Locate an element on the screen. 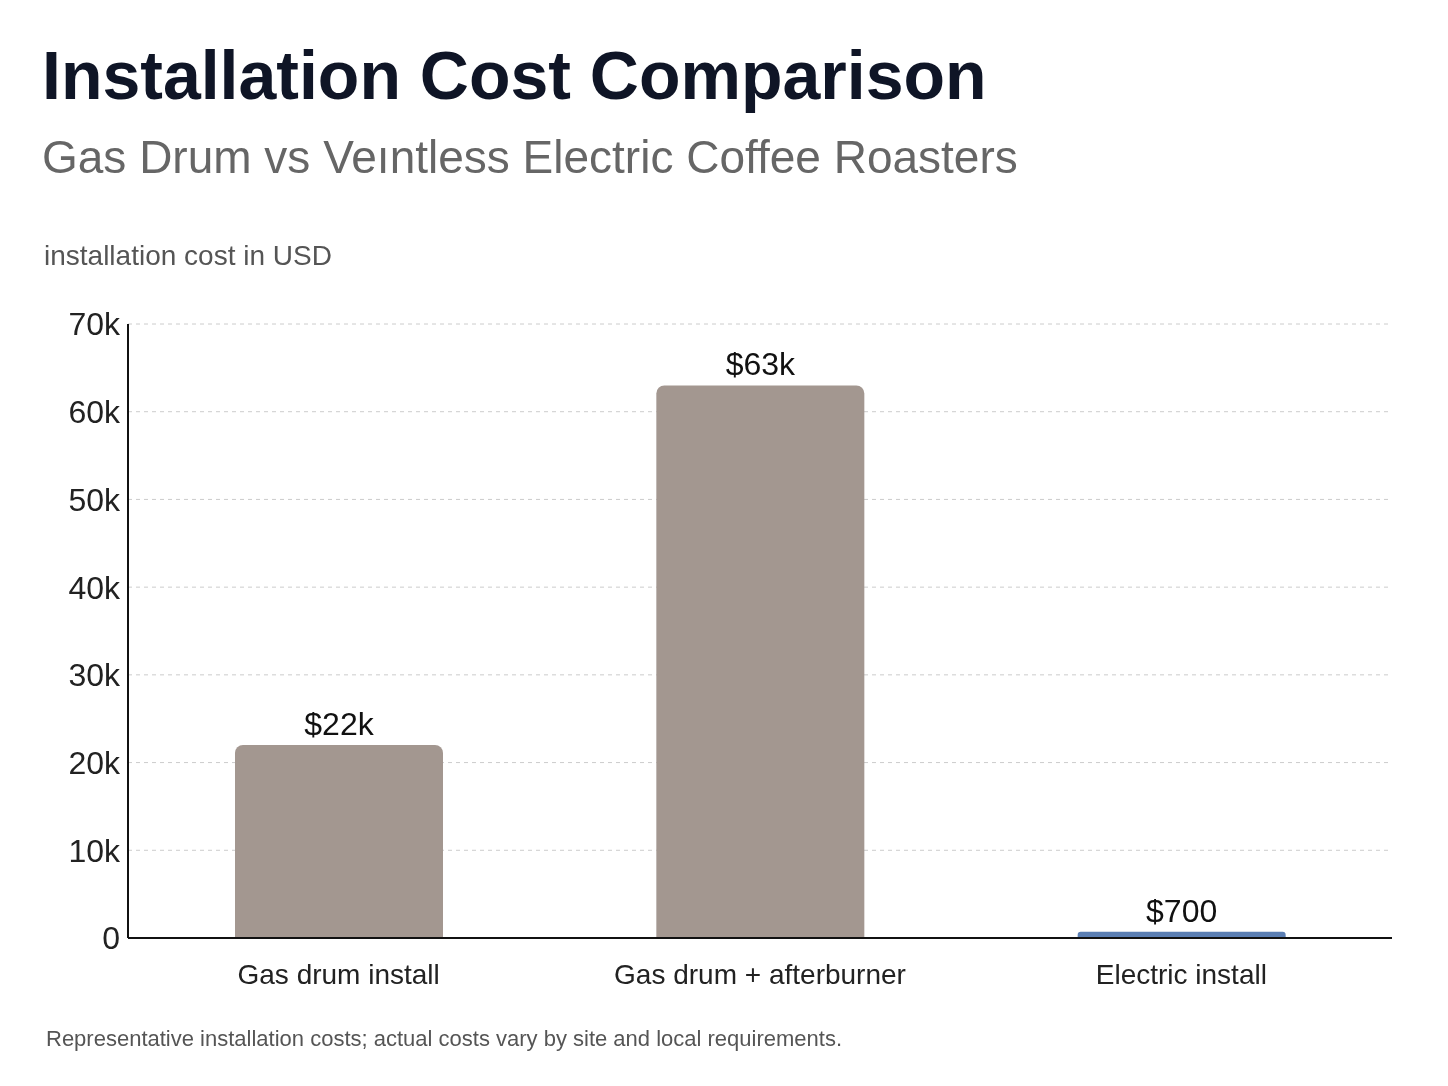  y-axis-title: installation cost in USD is located at coordinates (188, 256).